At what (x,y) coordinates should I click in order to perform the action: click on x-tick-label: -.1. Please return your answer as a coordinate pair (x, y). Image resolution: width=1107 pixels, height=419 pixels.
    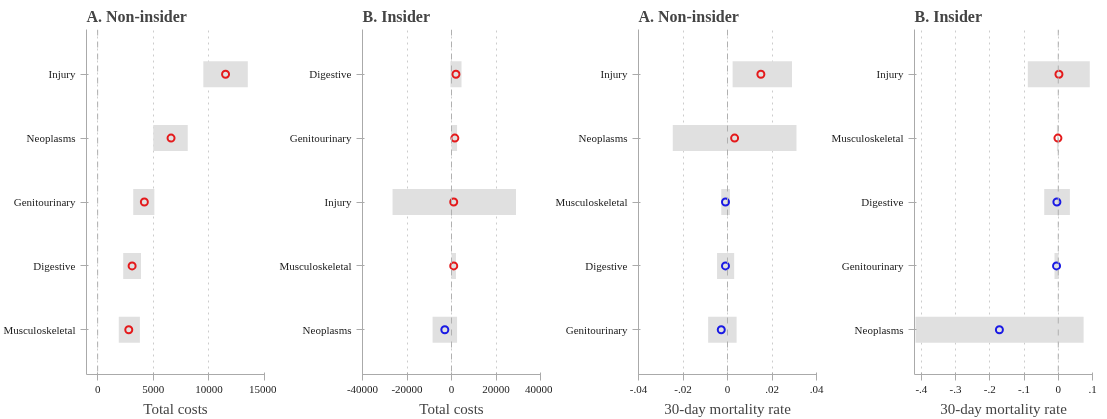
    Looking at the image, I should click on (1024, 388).